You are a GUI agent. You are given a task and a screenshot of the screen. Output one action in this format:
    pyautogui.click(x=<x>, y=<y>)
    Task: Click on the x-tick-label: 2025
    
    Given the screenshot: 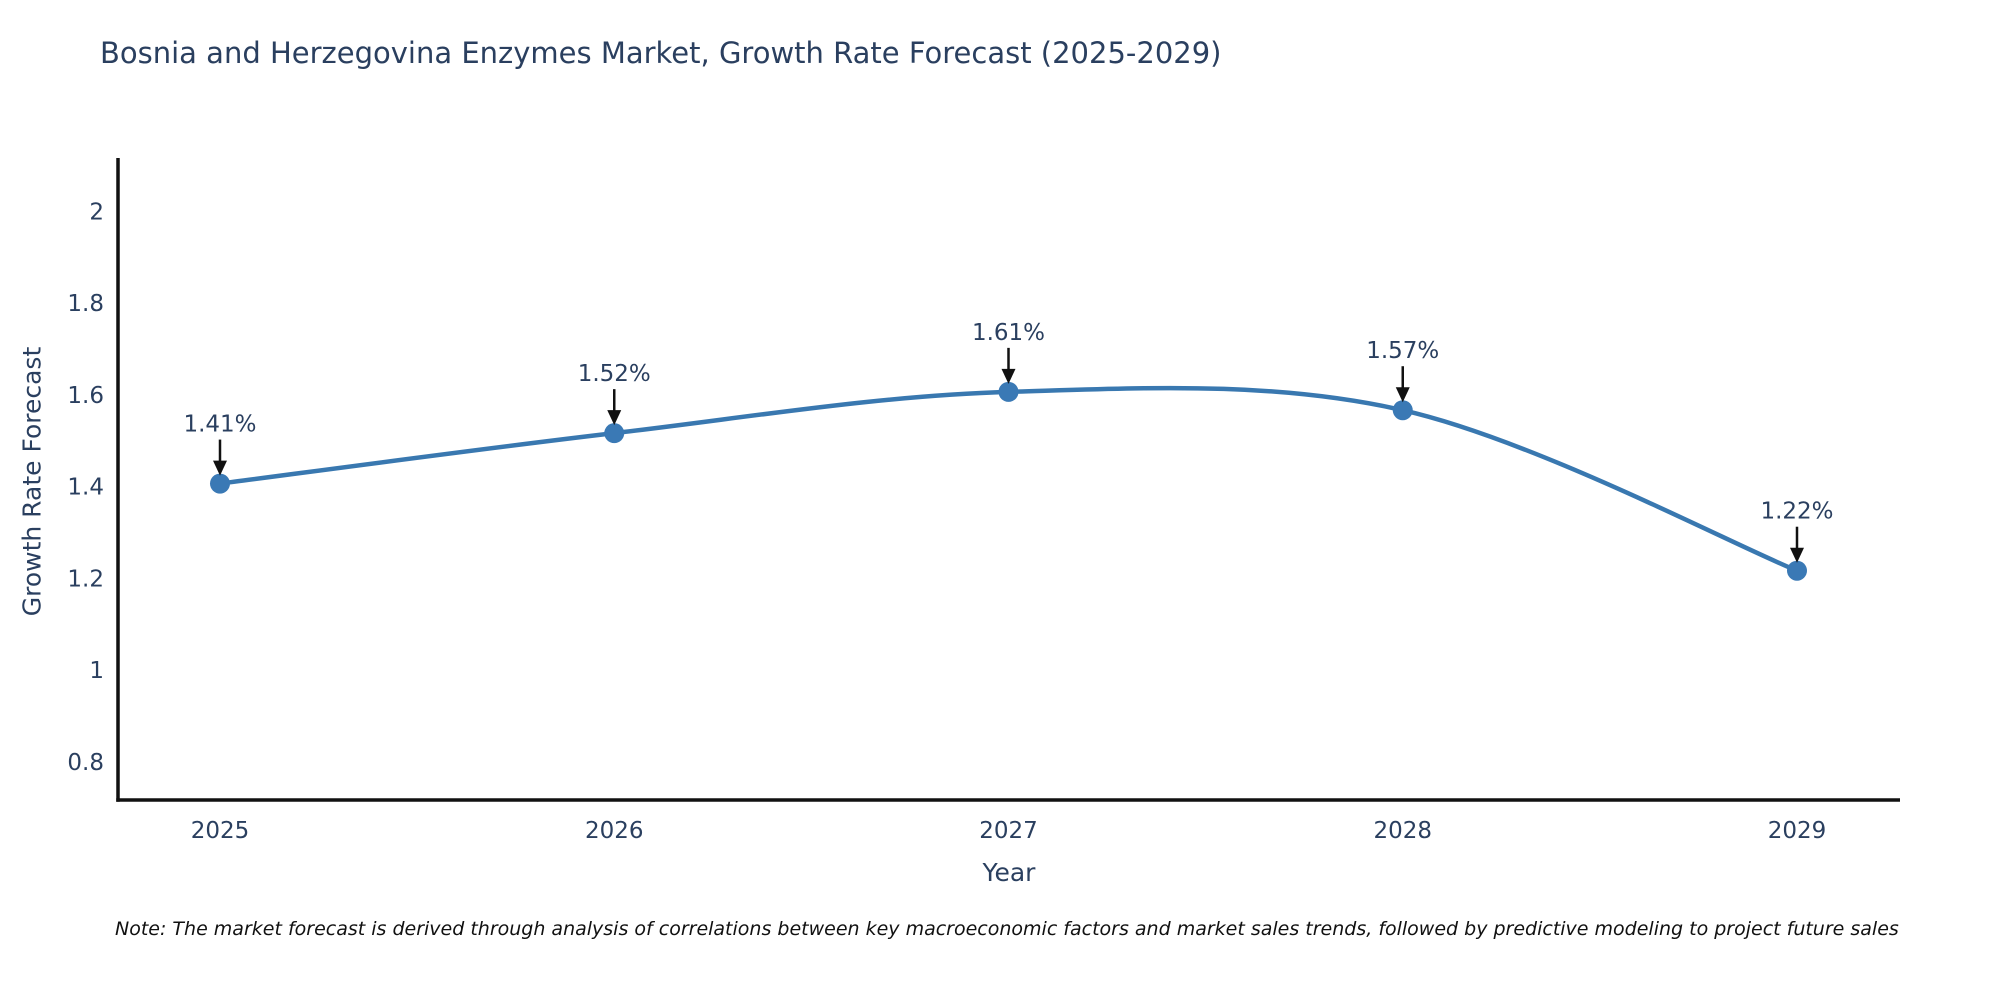 What is the action you would take?
    pyautogui.click(x=220, y=831)
    